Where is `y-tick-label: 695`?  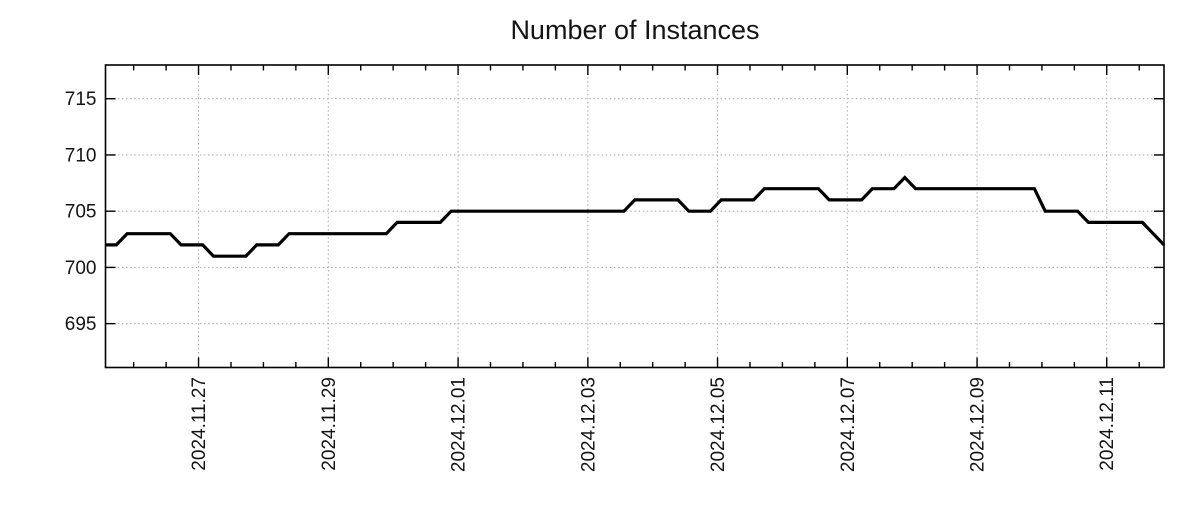
y-tick-label: 695 is located at coordinates (81, 324).